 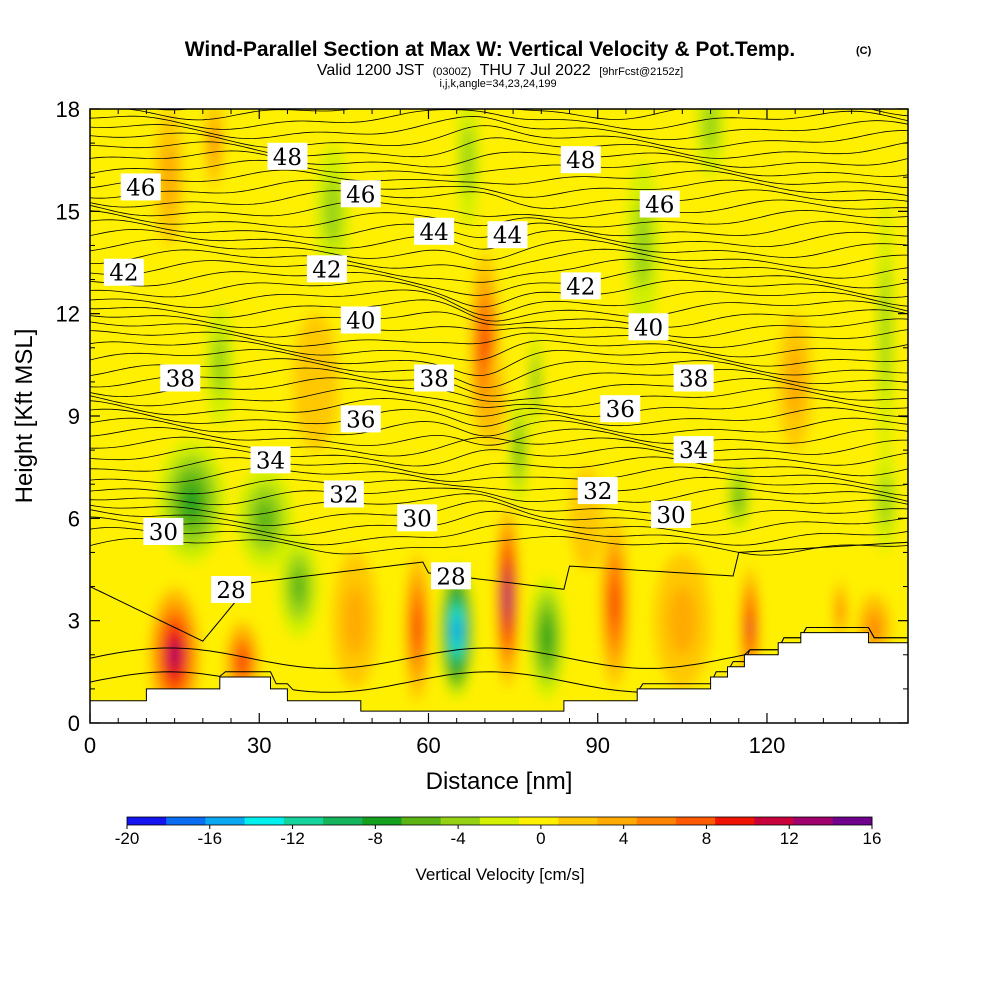 What do you see at coordinates (497, 84) in the screenshot?
I see `grid-info: i,j,k,angle=34,23,24,199` at bounding box center [497, 84].